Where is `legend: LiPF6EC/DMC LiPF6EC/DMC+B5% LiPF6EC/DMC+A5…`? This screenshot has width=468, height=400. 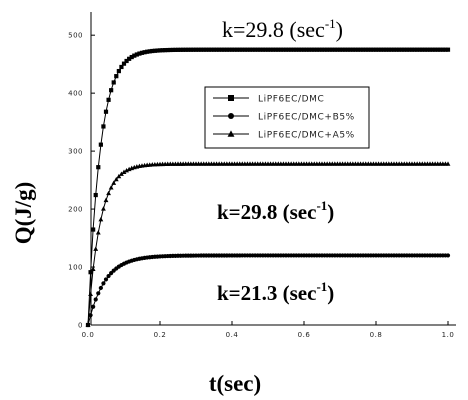 legend: LiPF6EC/DMC LiPF6EC/DMC+B5% LiPF6EC/DMC+A5… is located at coordinates (287, 117).